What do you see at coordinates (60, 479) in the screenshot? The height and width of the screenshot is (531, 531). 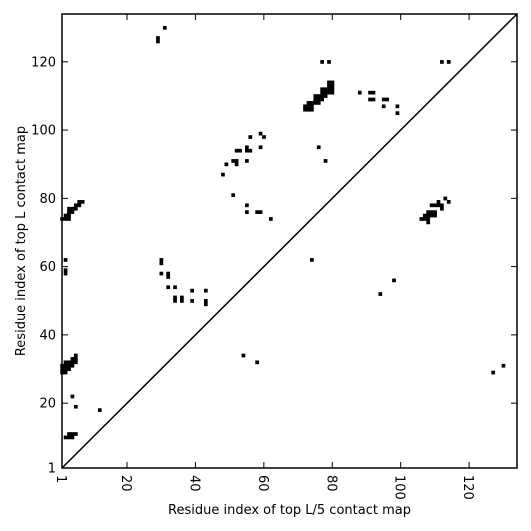 I see `x-tick-label: 1` at bounding box center [60, 479].